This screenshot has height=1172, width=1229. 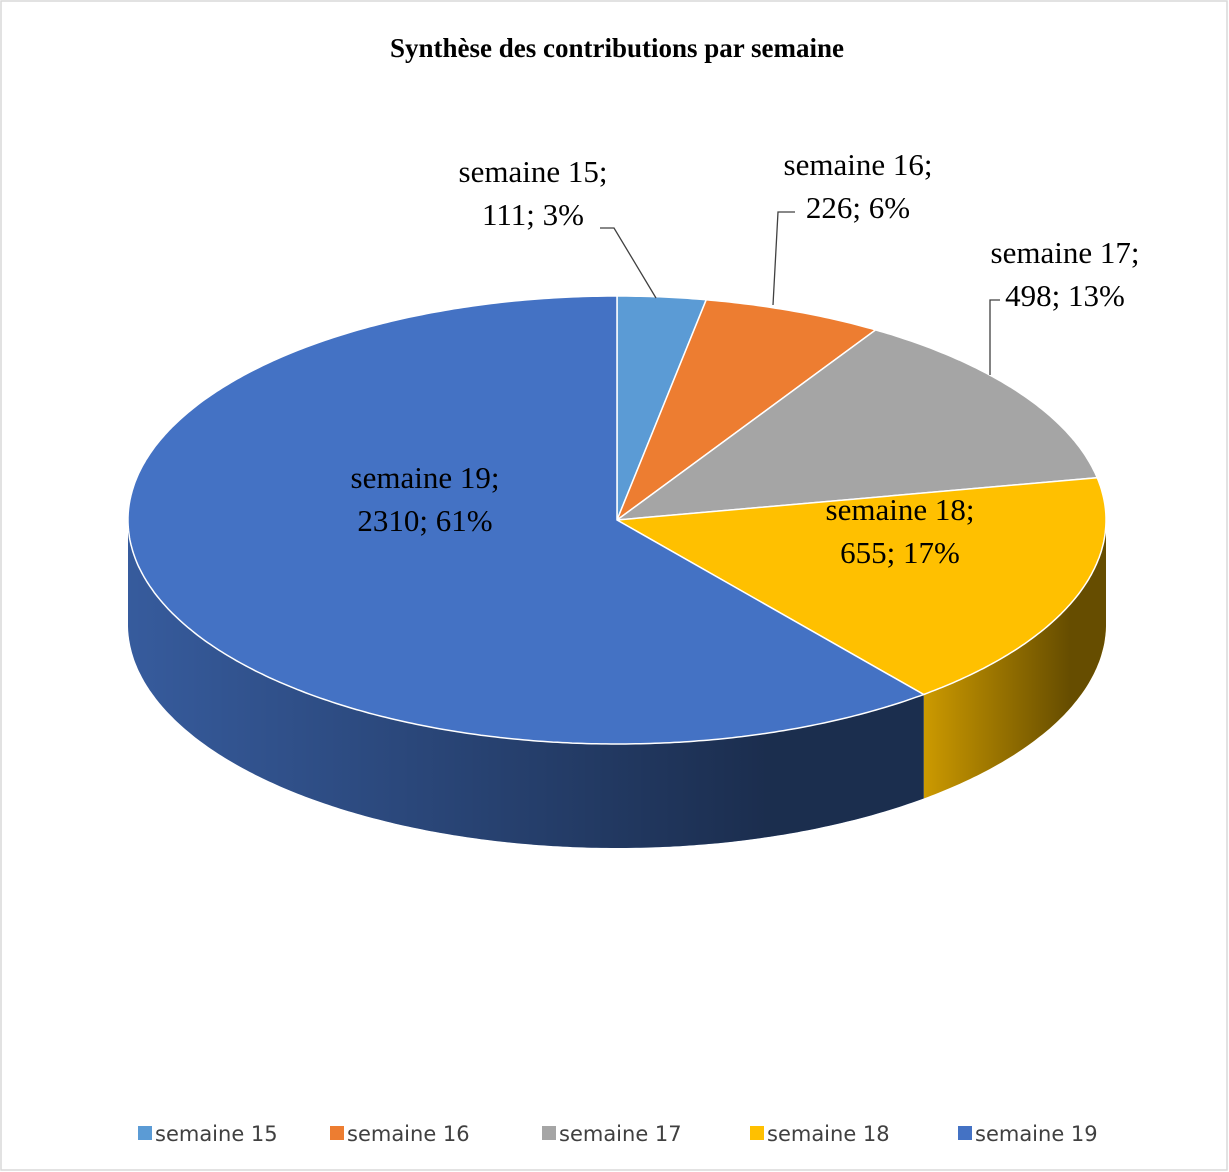 What do you see at coordinates (828, 1134) in the screenshot?
I see `legend-label: semaine 18` at bounding box center [828, 1134].